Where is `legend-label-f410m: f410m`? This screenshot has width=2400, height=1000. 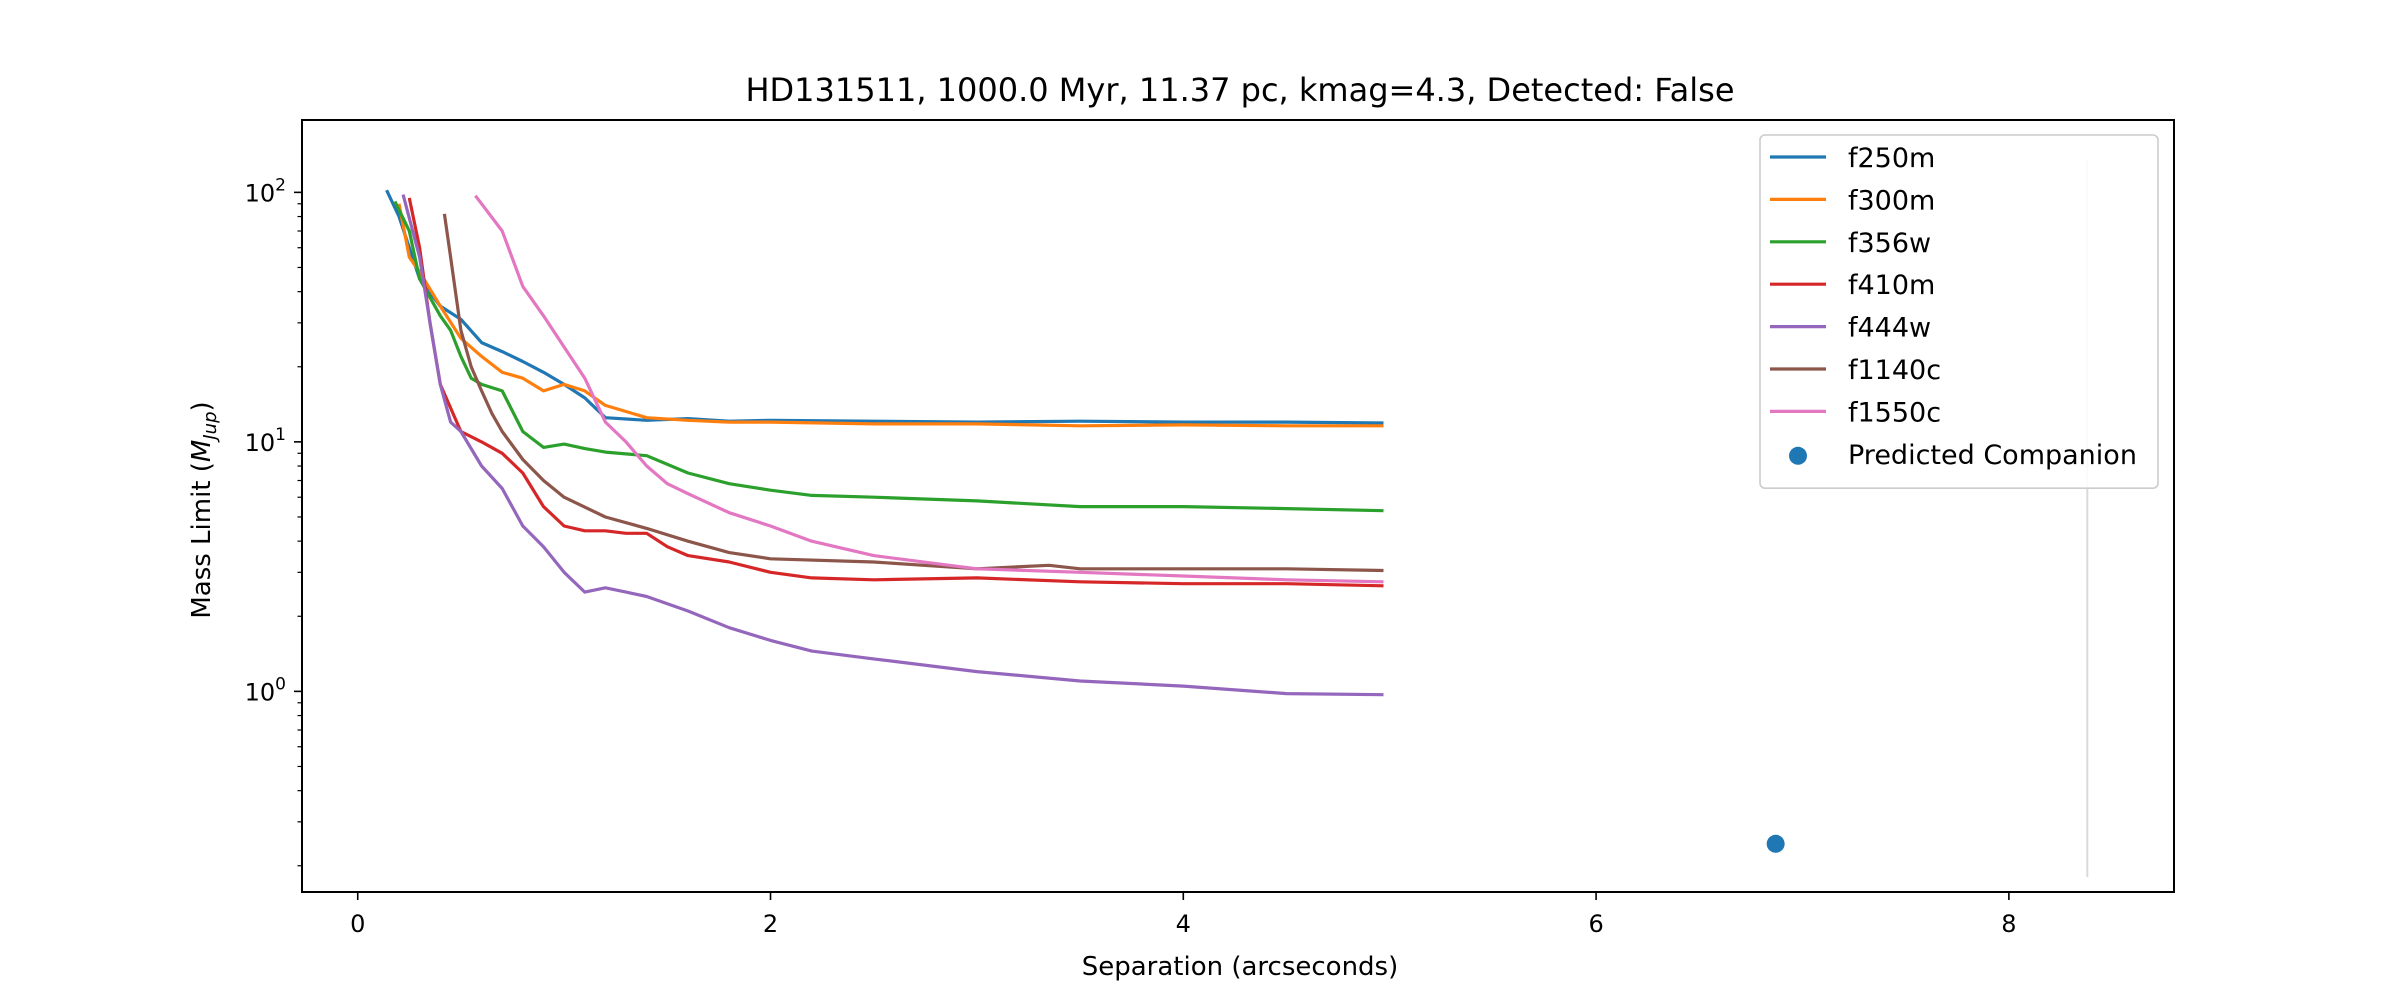 legend-label-f410m: f410m is located at coordinates (1891, 285).